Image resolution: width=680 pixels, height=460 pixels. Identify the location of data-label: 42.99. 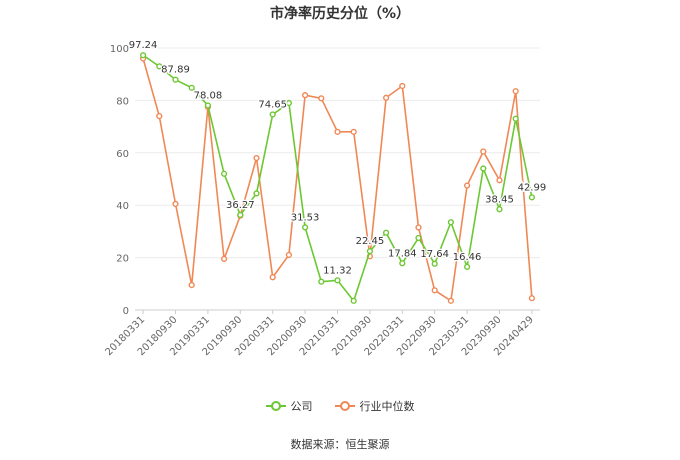
(532, 187).